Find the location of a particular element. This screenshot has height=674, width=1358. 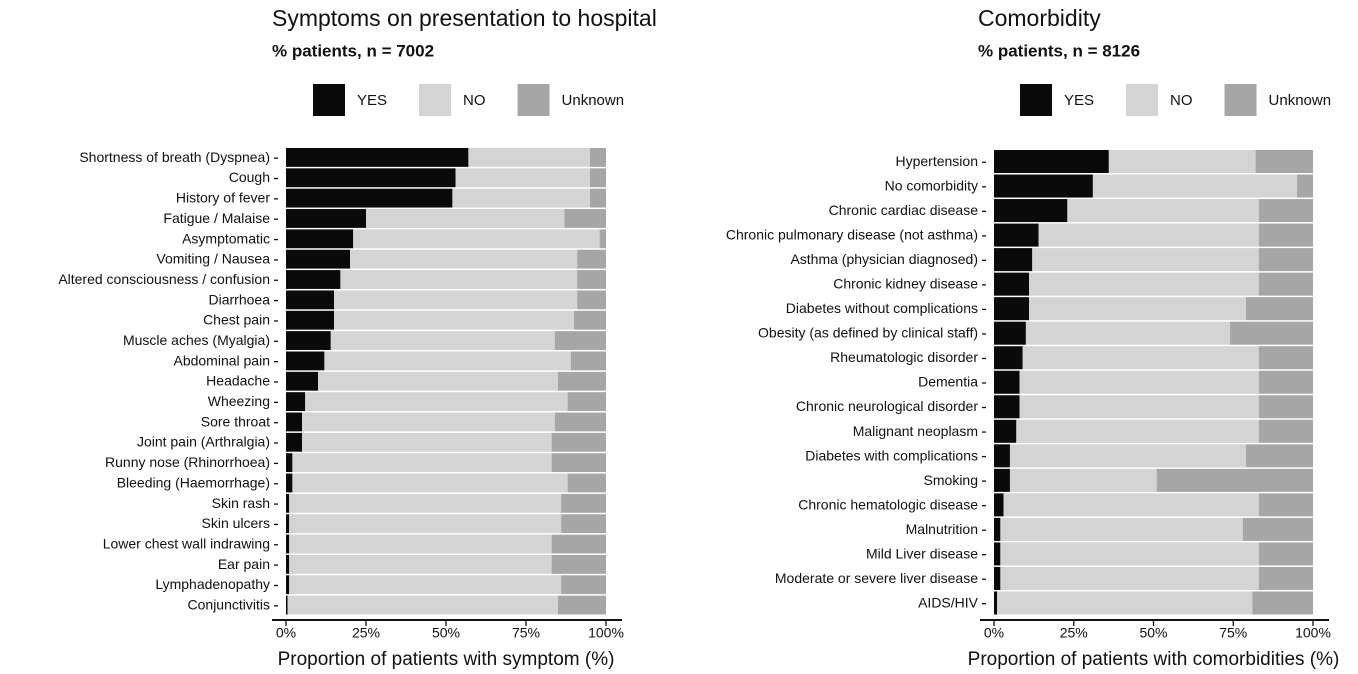

y-tick-label: Smoking is located at coordinates (951, 480).